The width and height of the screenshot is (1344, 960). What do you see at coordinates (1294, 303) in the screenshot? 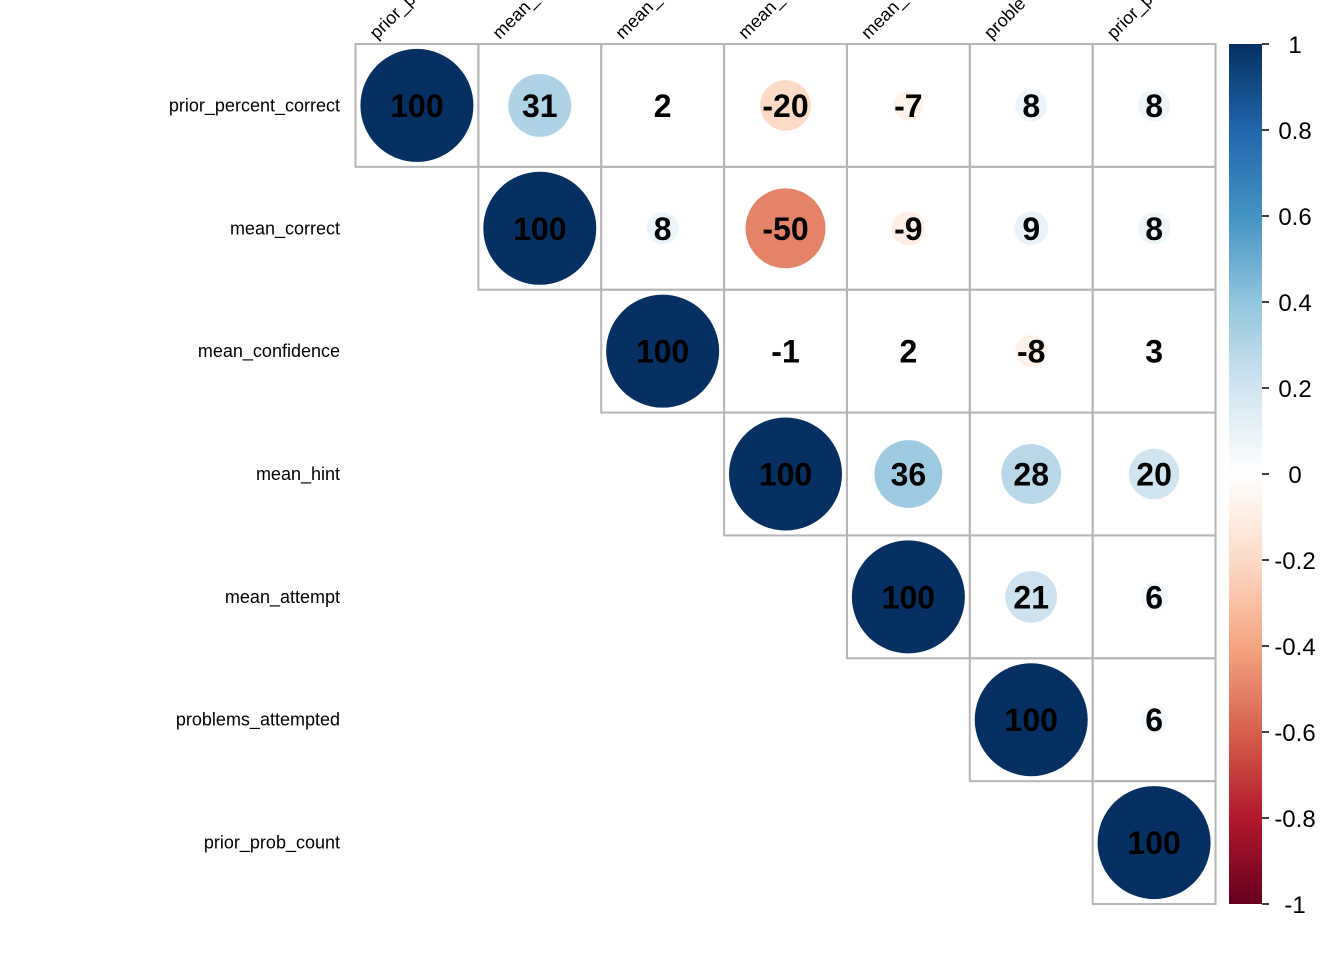
I see `colorbar-tick-label-3: 0.4` at bounding box center [1294, 303].